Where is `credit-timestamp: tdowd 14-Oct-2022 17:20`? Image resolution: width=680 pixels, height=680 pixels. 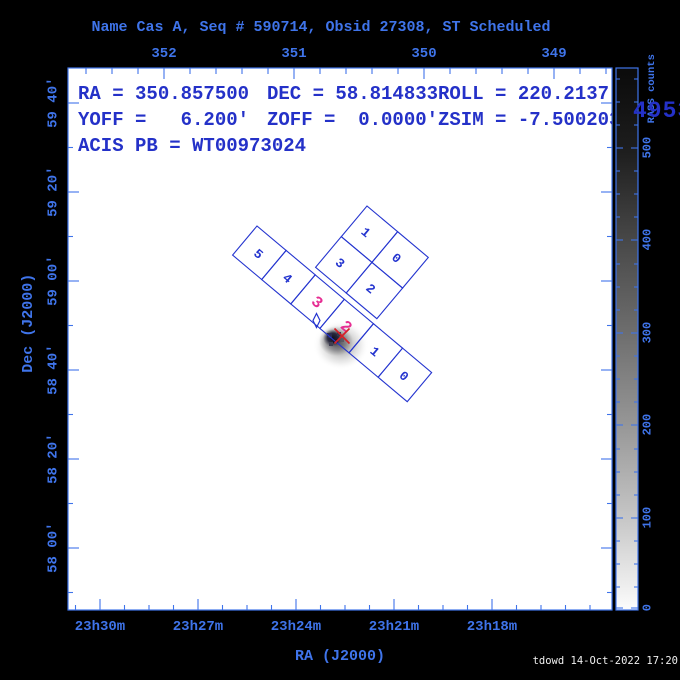 credit-timestamp: tdowd 14-Oct-2022 17:20 is located at coordinates (605, 661).